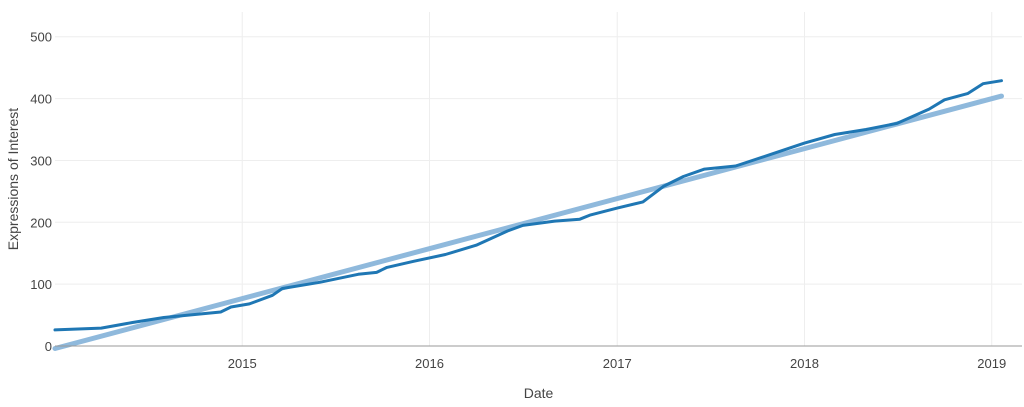  I want to click on x-axis-title: Date, so click(539, 393).